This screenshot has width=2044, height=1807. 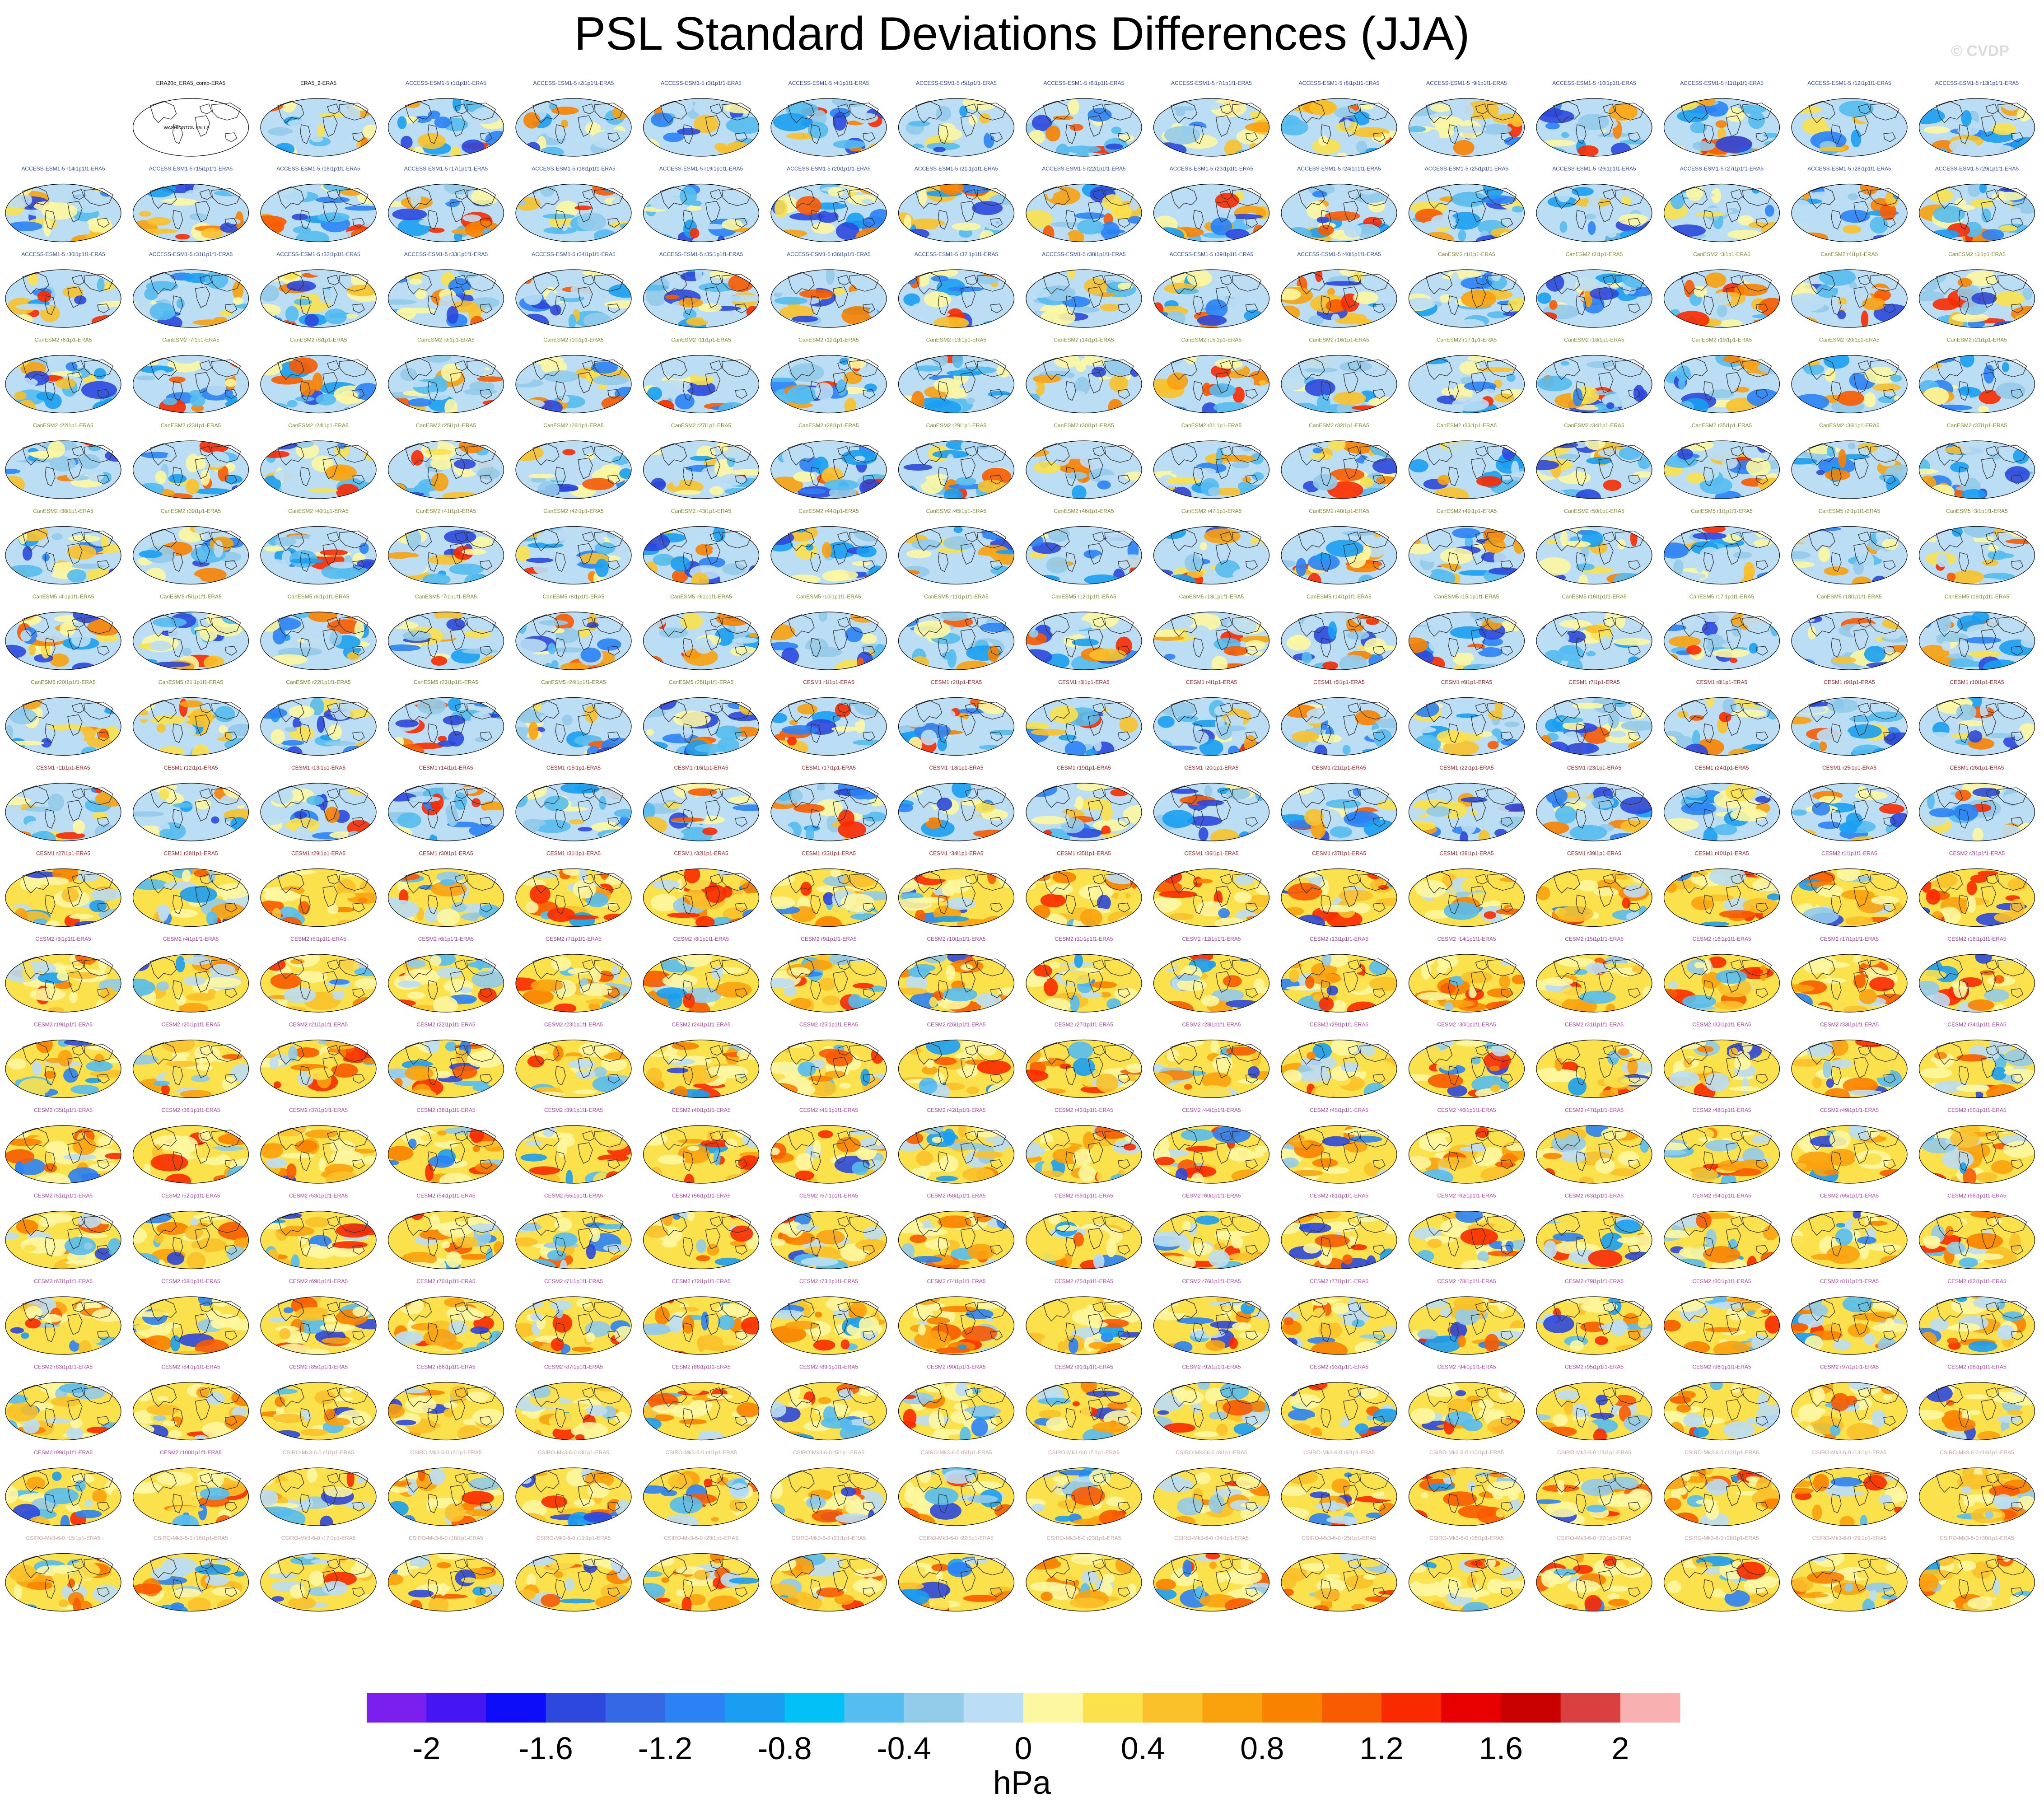 I want to click on panel-title: ACCESS-ESM1-5 r37i1p1f1-ERA5, so click(x=957, y=254).